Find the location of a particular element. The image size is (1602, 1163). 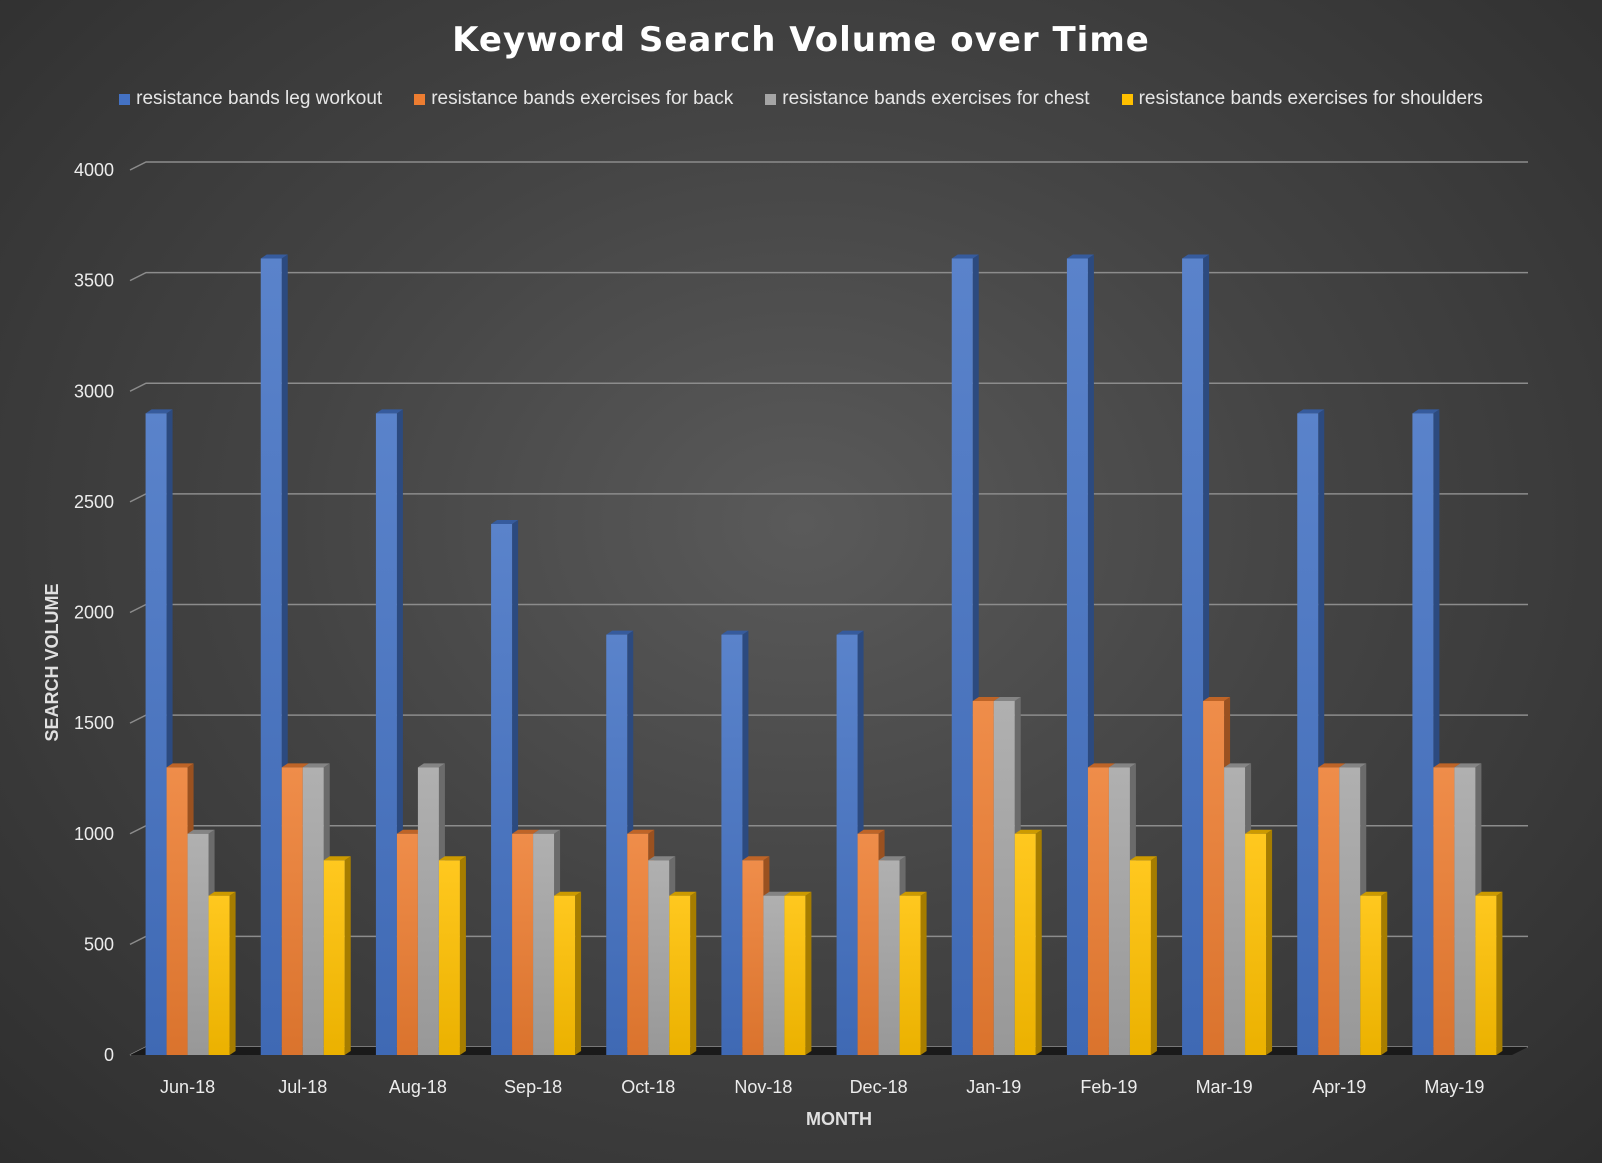

legend-item: resistance bands exercises for chest is located at coordinates (927, 99).